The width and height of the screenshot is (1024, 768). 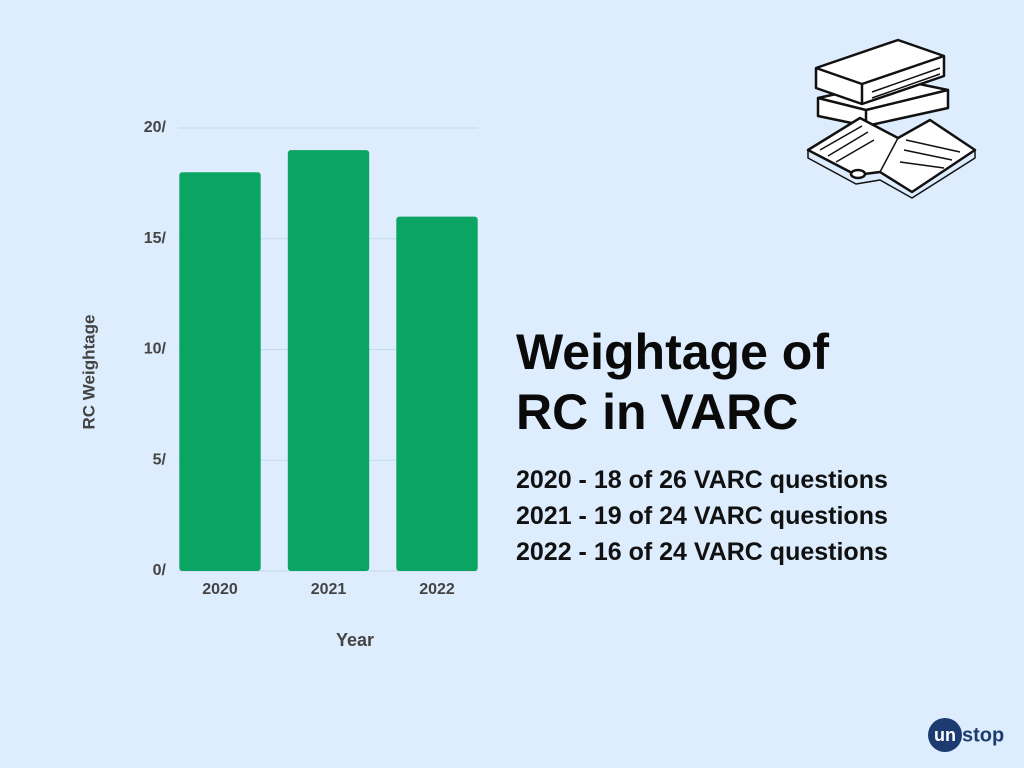 What do you see at coordinates (672, 382) in the screenshot?
I see `title: Weightage of RC in VARC` at bounding box center [672, 382].